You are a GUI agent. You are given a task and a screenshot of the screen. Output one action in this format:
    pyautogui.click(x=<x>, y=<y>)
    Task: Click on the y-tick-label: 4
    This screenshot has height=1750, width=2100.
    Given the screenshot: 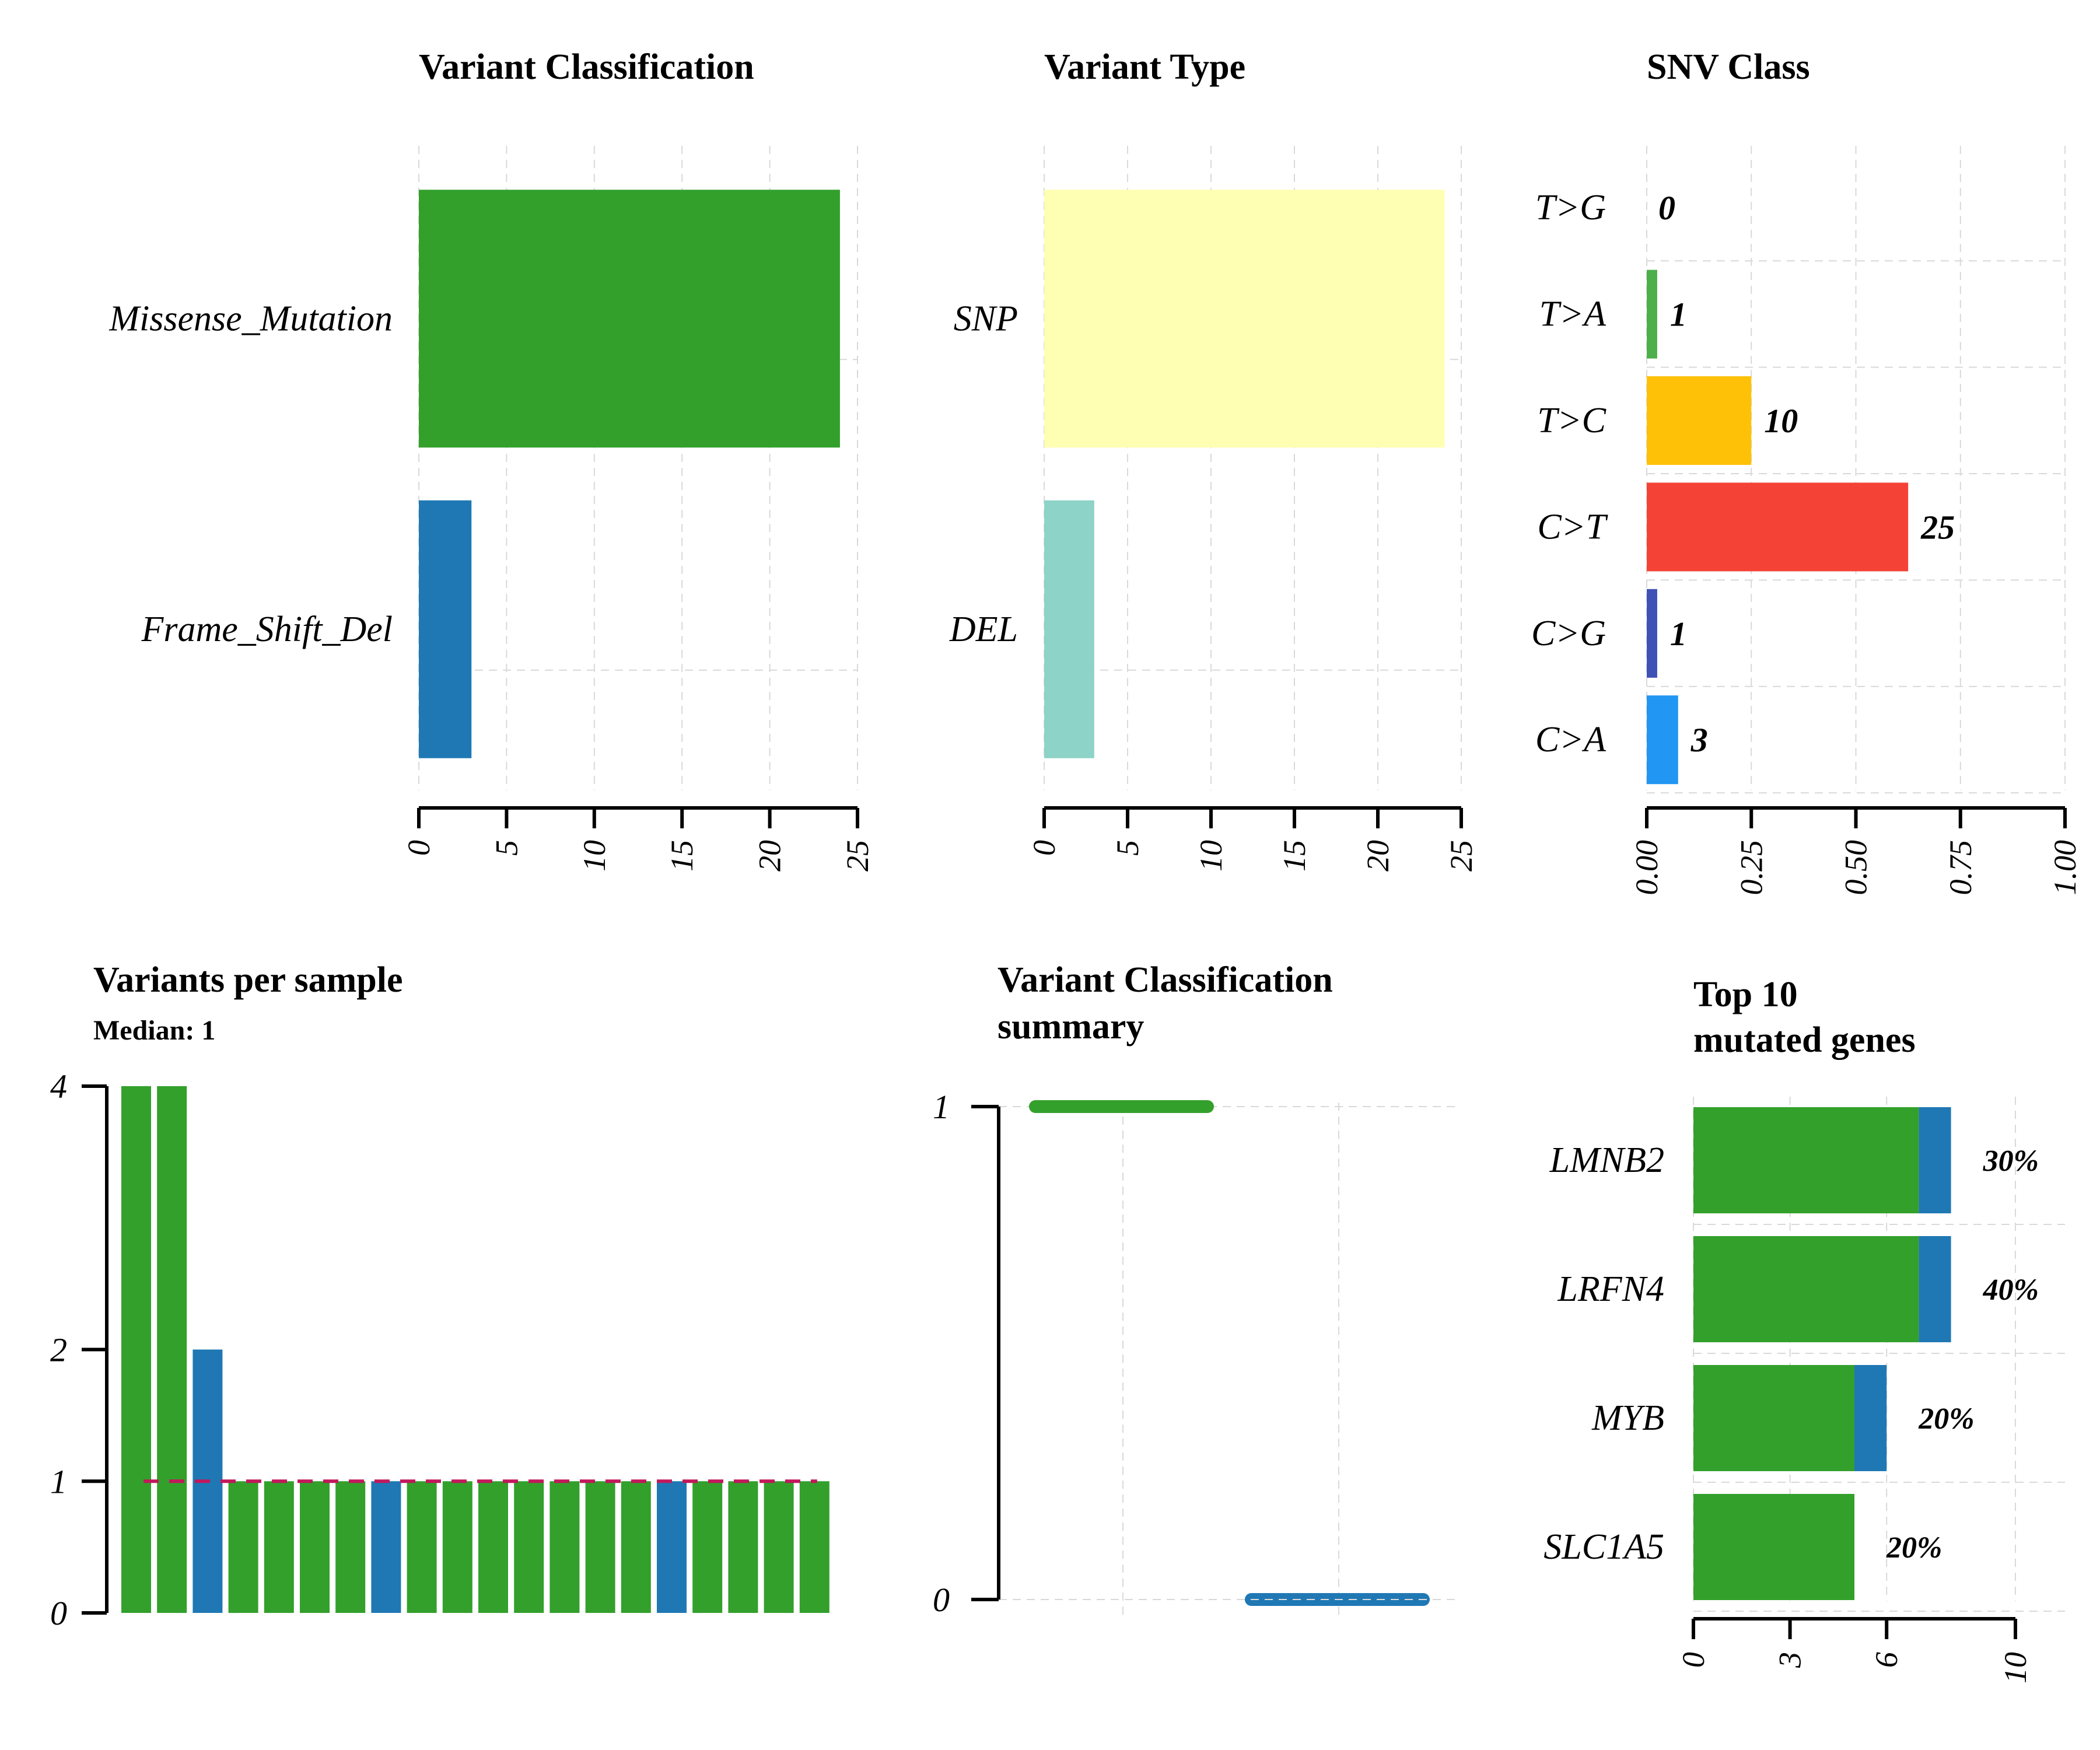 What is the action you would take?
    pyautogui.click(x=58, y=1086)
    